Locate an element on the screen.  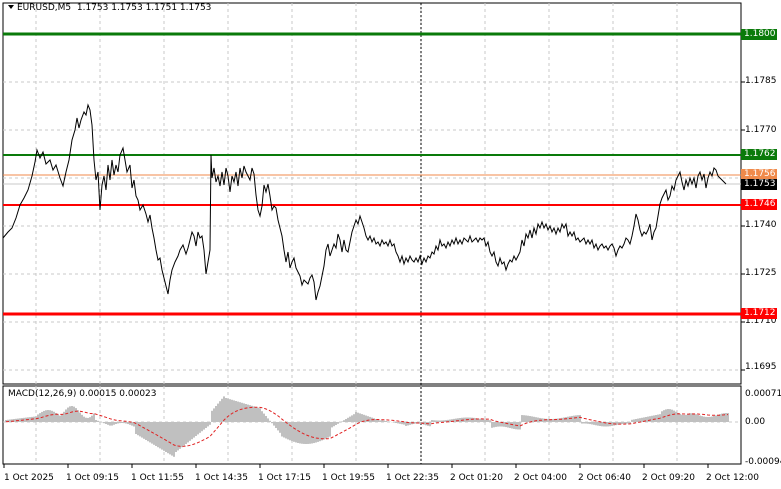
time-axis-label: 2 Oct 09:20 is located at coordinates (668, 478).